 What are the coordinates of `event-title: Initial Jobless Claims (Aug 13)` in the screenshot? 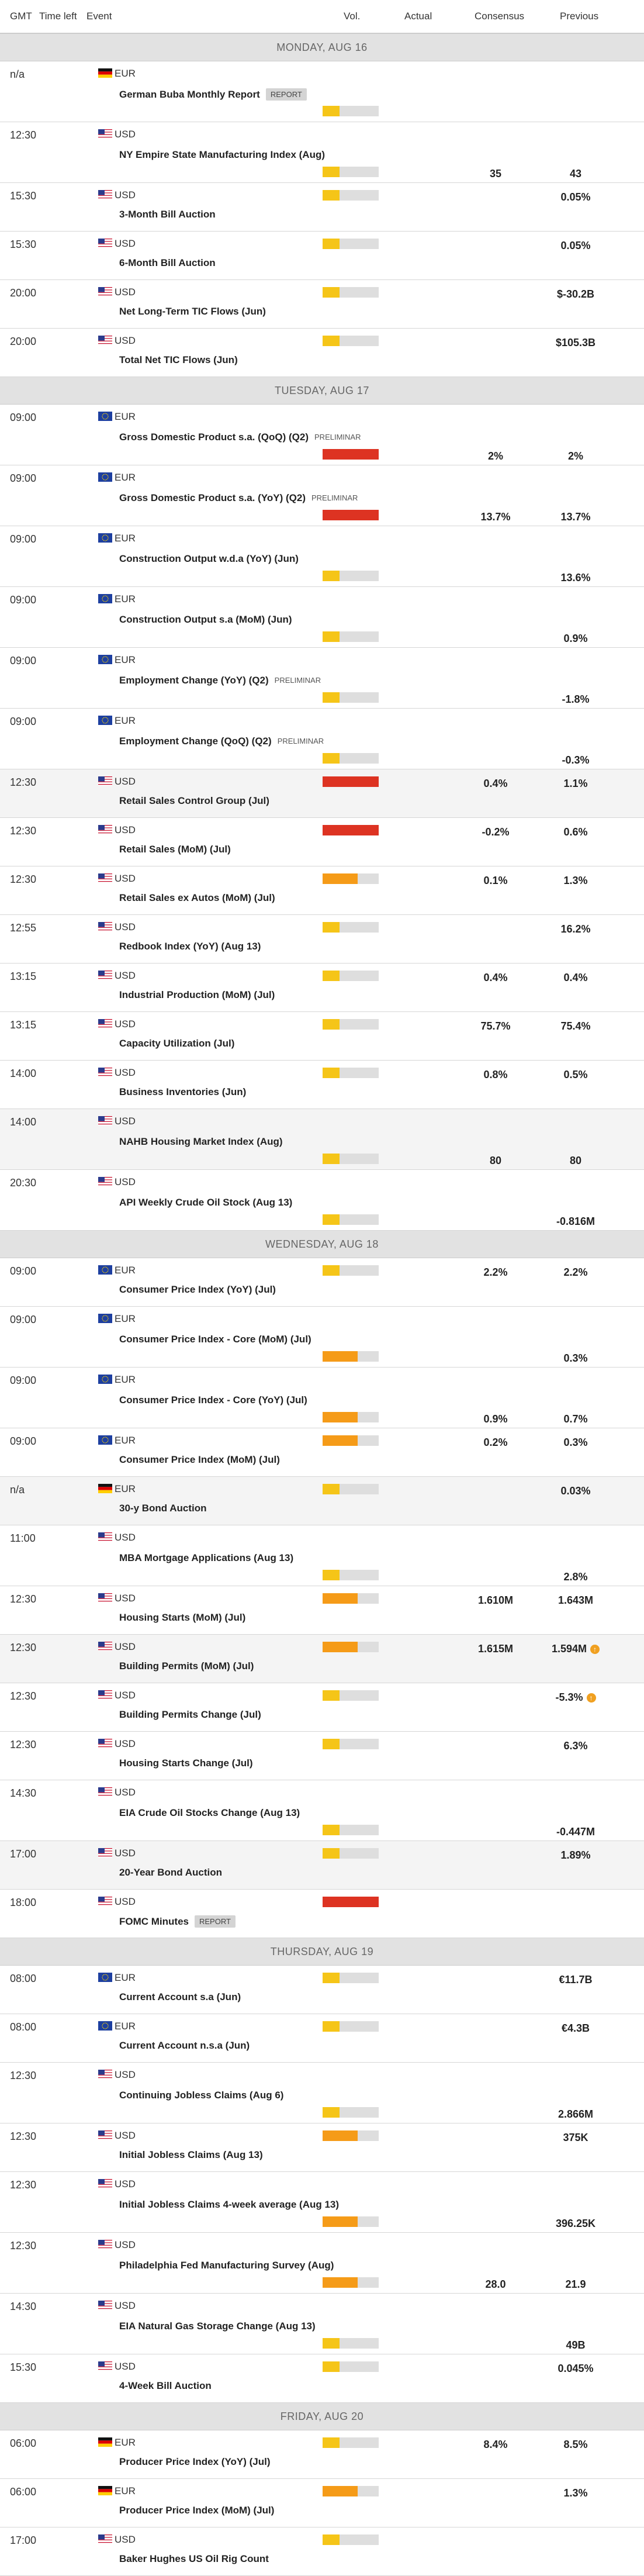 It's located at (191, 2154).